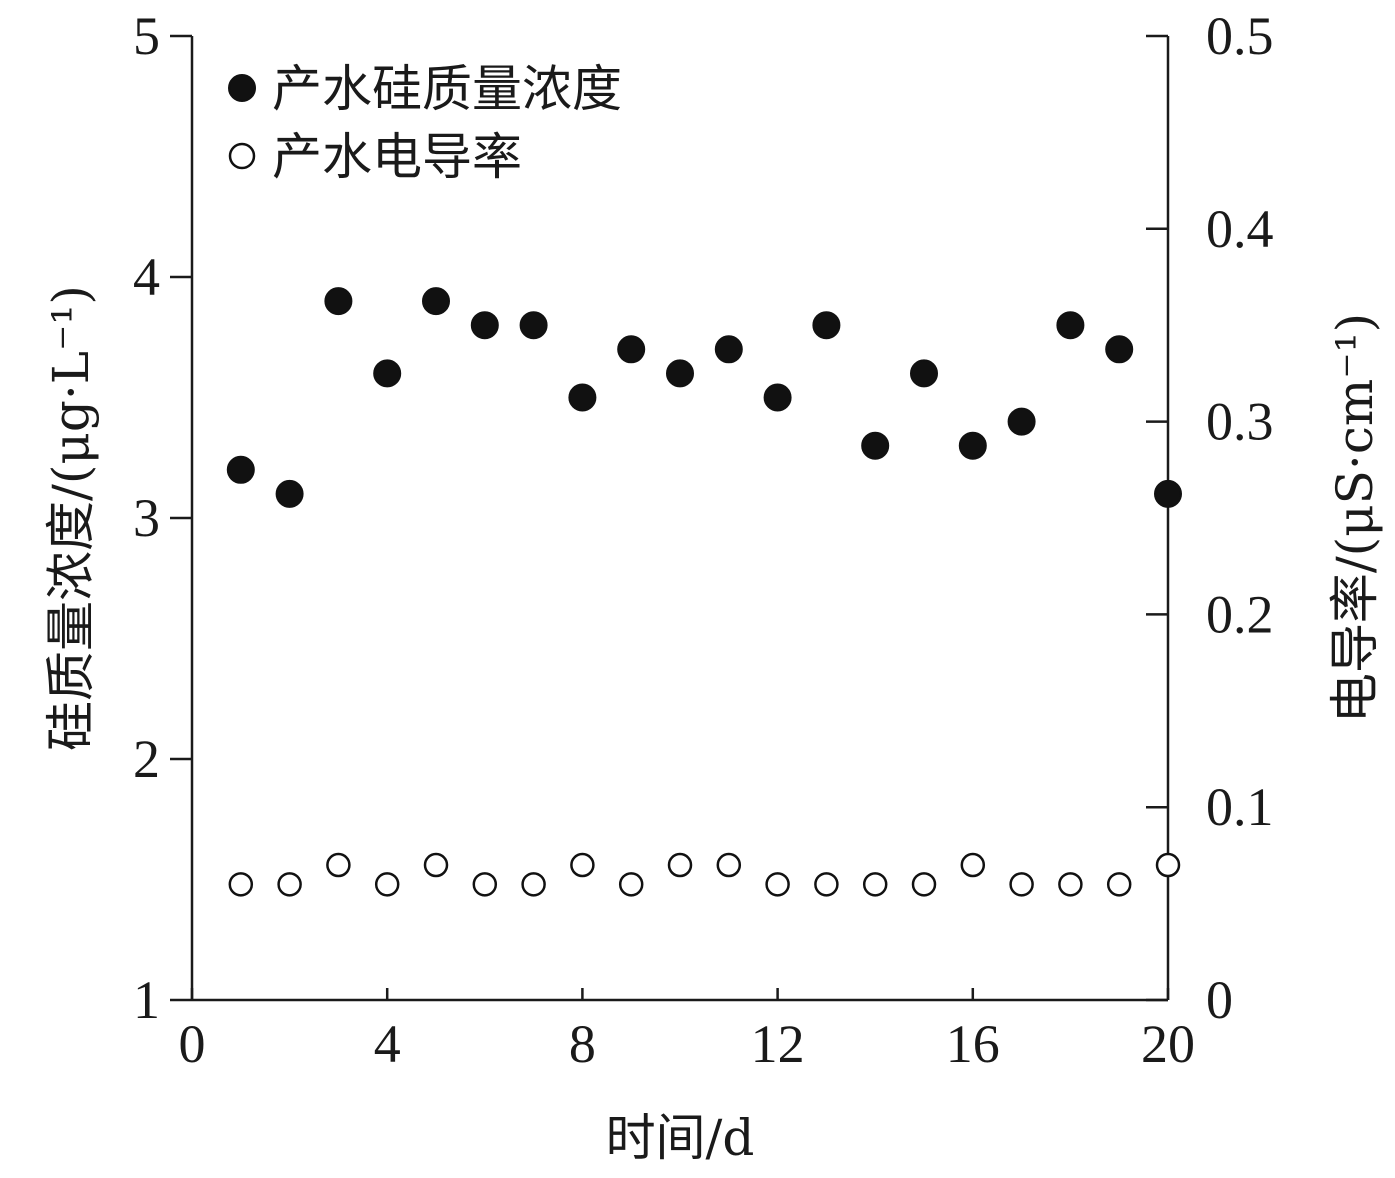 The width and height of the screenshot is (1395, 1178). I want to click on legend-marker-silicon, so click(242, 88).